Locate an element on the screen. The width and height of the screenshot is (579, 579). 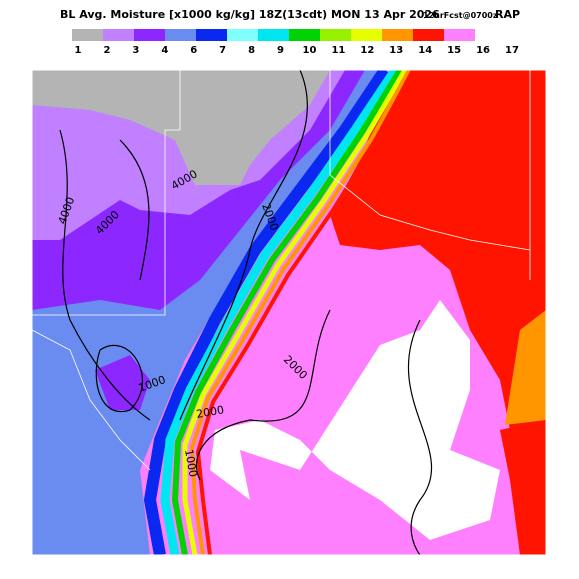
colorbar-label: 15 is located at coordinates (454, 50).